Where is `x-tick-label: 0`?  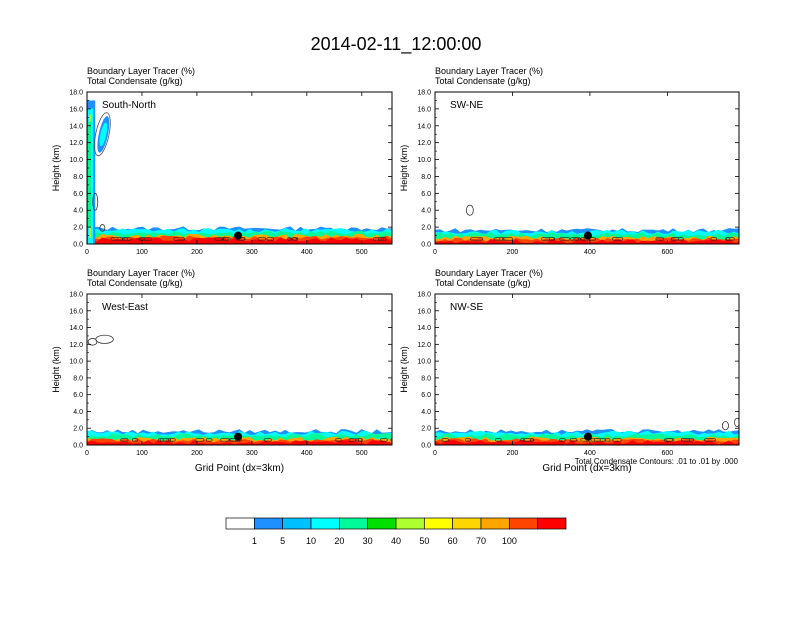
x-tick-label: 0 is located at coordinates (435, 453).